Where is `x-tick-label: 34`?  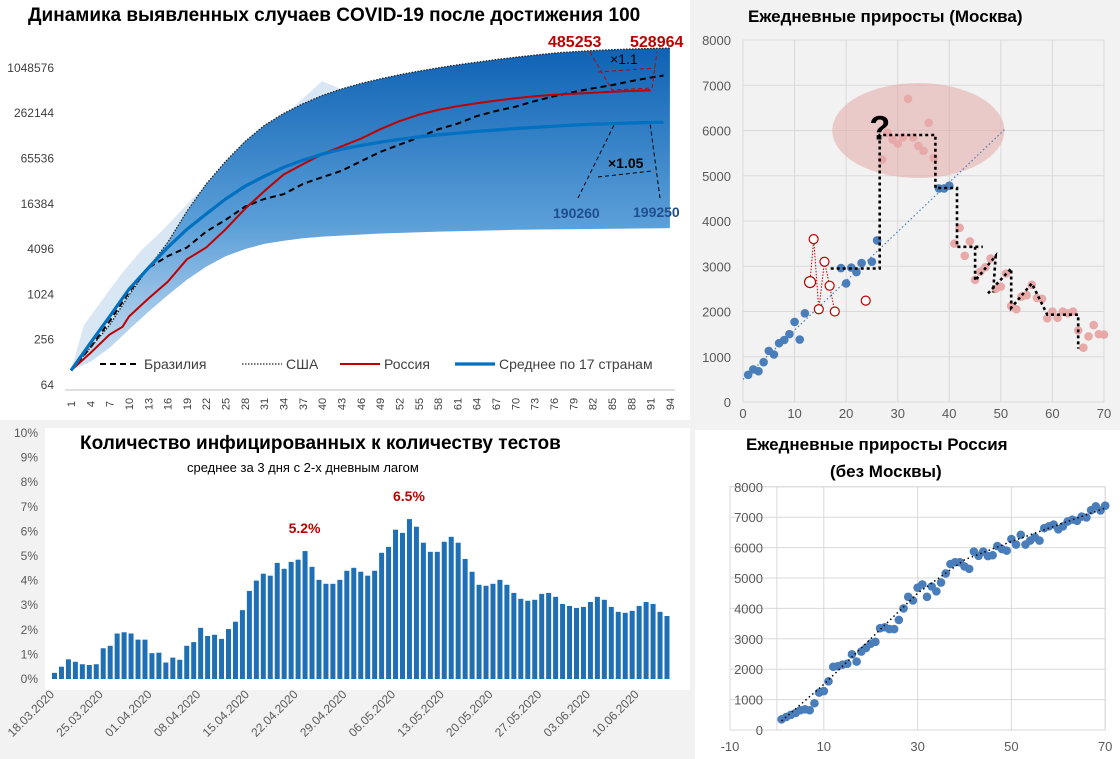
x-tick-label: 34 is located at coordinates (285, 404).